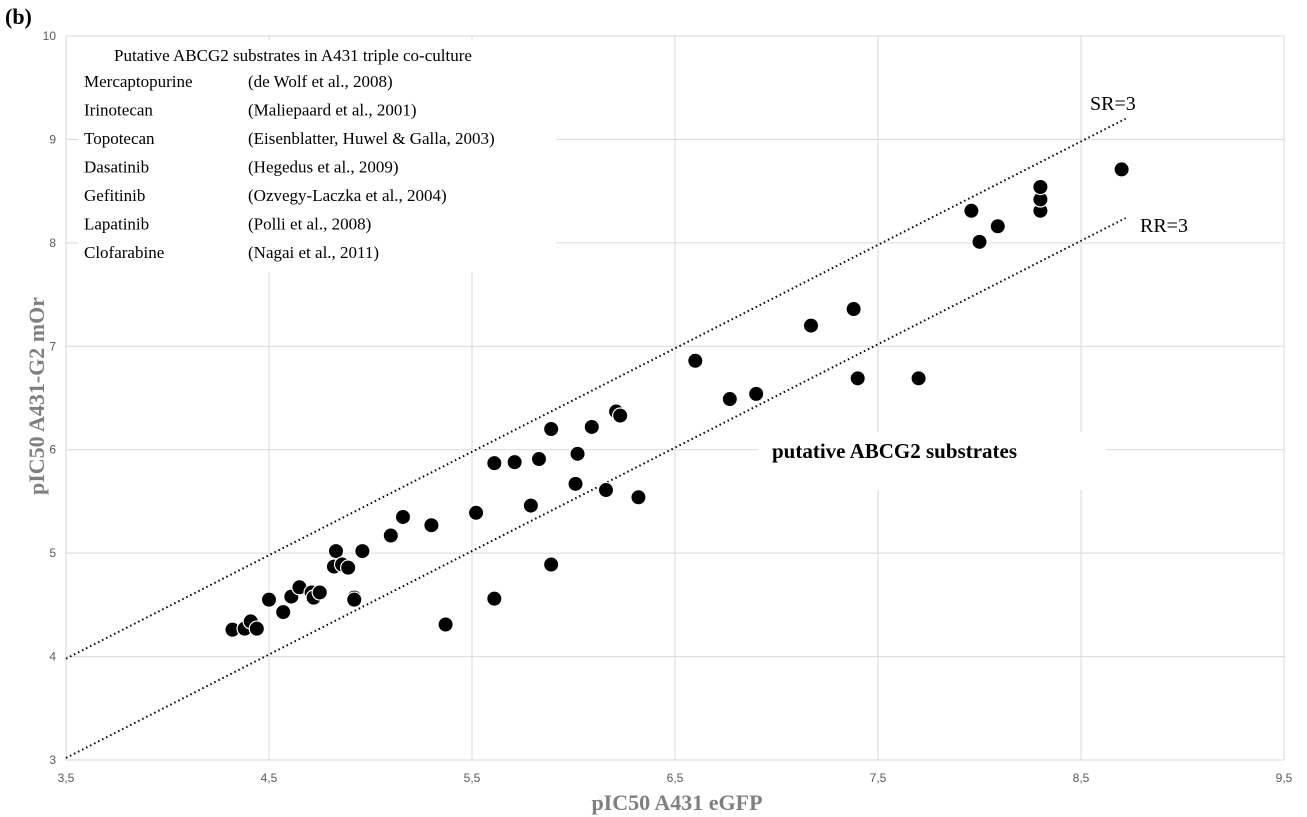 The width and height of the screenshot is (1307, 817). What do you see at coordinates (269, 778) in the screenshot?
I see `x-tick-label: 4,5` at bounding box center [269, 778].